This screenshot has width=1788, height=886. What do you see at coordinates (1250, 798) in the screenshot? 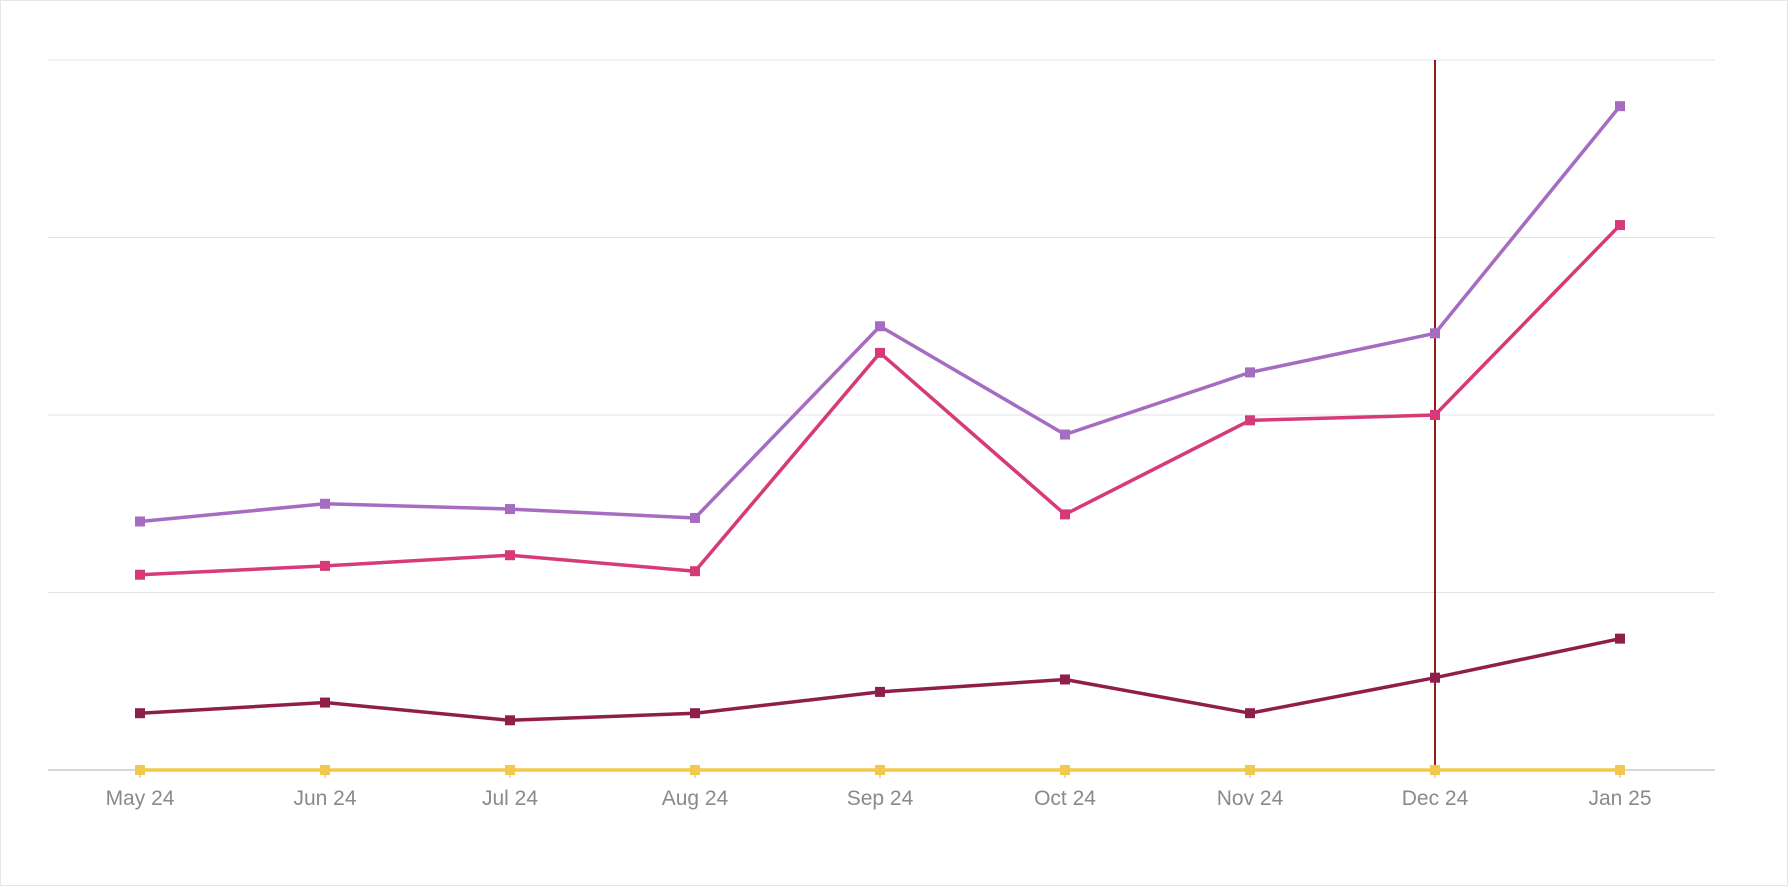
I see `x-tick-label-6: Nov 24` at bounding box center [1250, 798].